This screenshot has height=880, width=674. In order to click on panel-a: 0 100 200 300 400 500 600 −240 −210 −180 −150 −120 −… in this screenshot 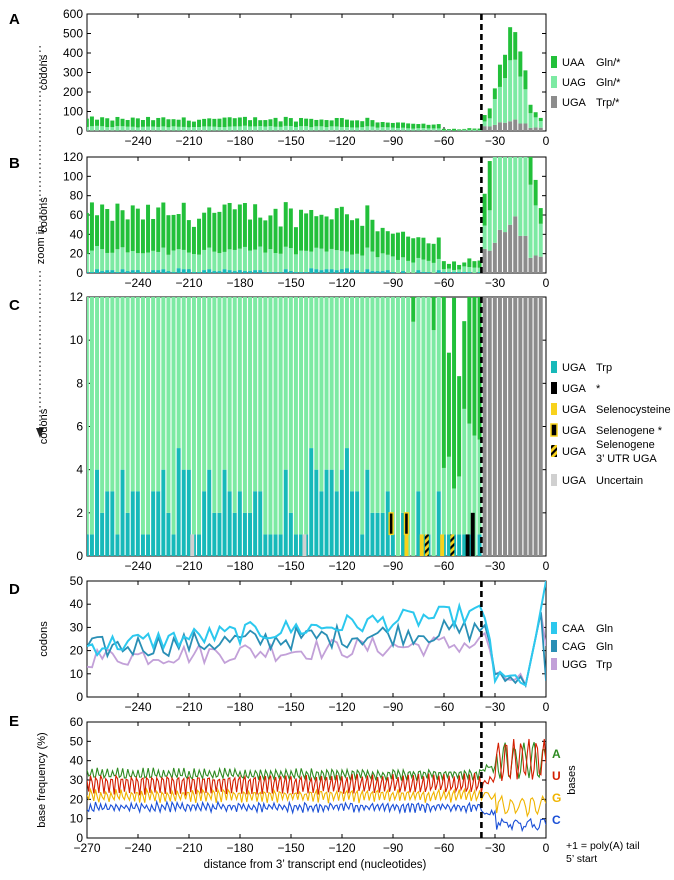, I will do `click(329, 77)`.